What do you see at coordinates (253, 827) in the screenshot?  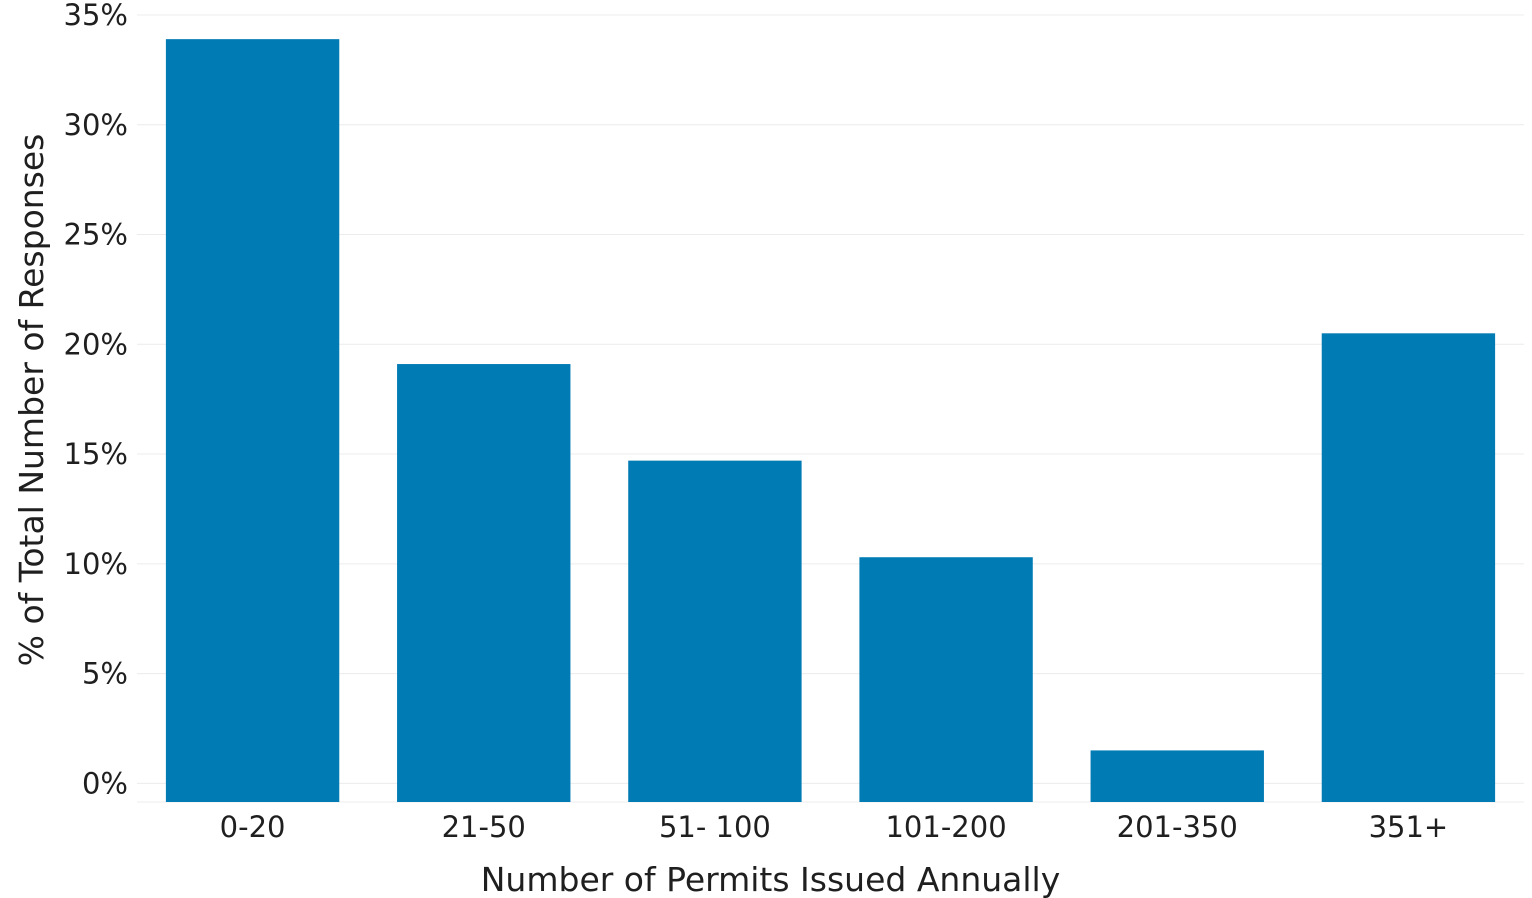 I see `x-tick-label-0-20: 0-20` at bounding box center [253, 827].